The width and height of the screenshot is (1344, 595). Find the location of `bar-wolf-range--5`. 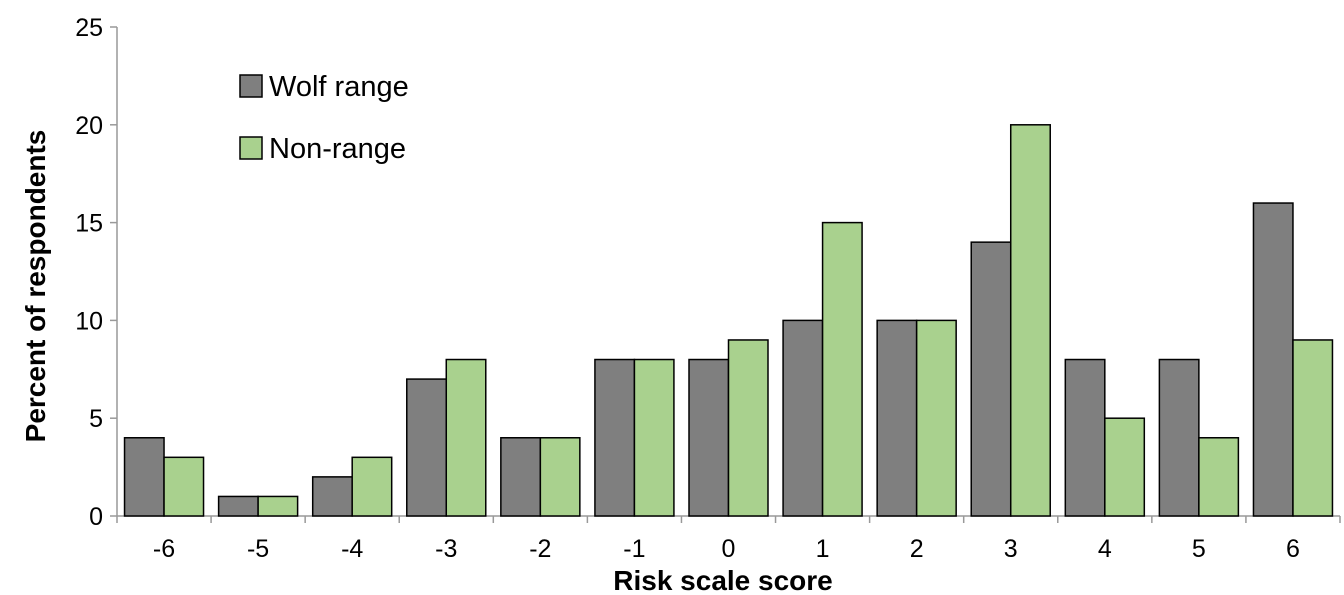

bar-wolf-range--5 is located at coordinates (238, 506).